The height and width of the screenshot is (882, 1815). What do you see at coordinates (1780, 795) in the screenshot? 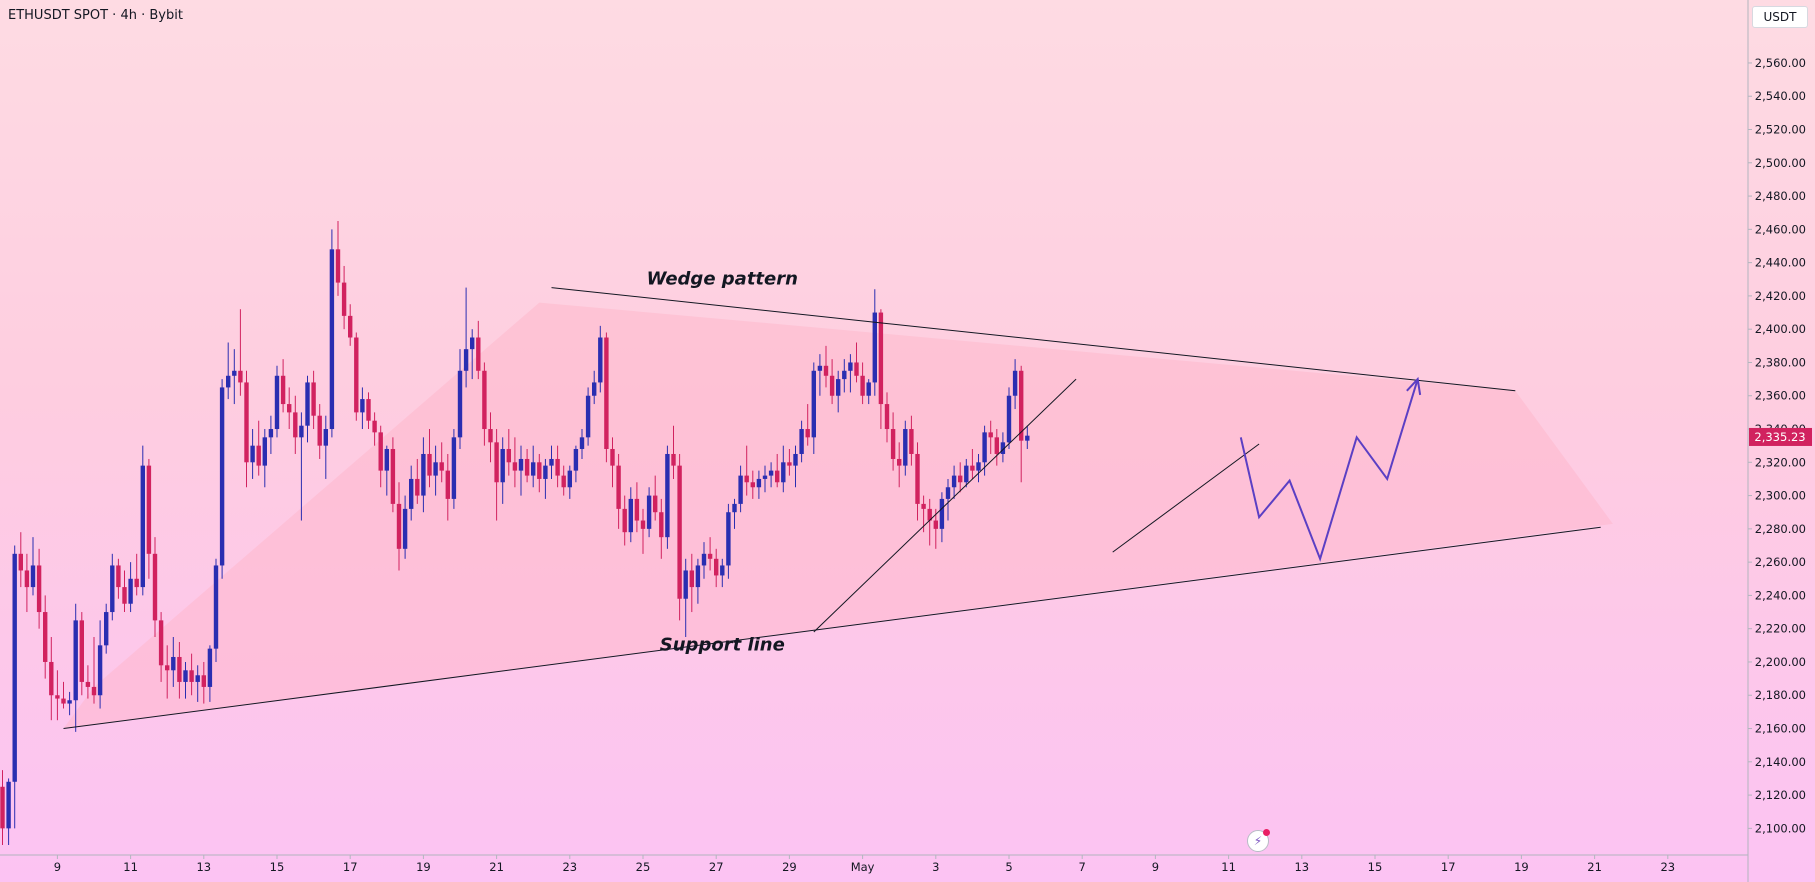
I see `price-tick-label: 2,120.00` at bounding box center [1780, 795].